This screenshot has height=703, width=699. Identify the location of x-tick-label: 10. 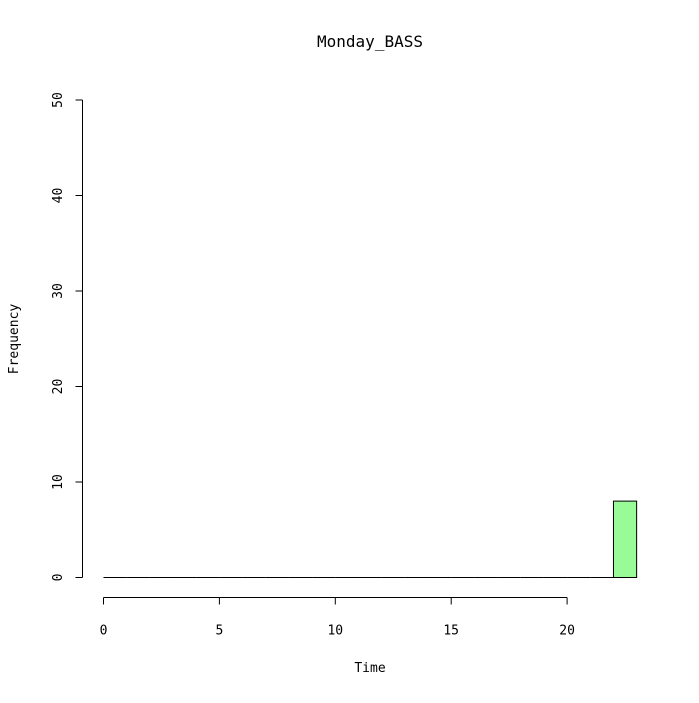
(335, 631).